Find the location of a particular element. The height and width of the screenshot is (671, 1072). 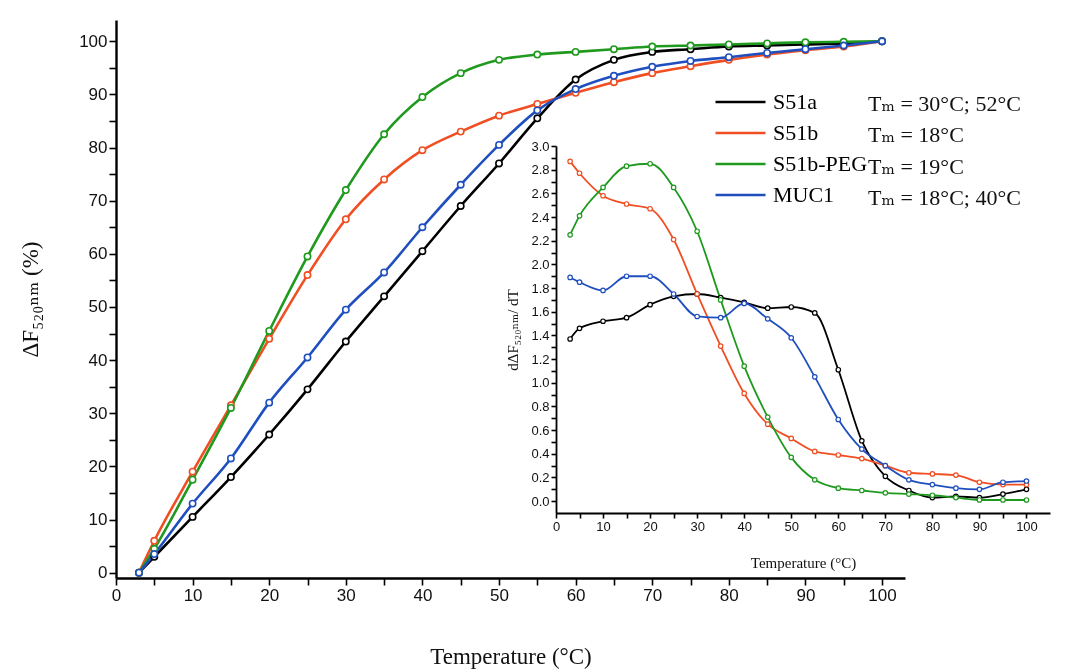

annotation: Tₘ = 18°C; 40°C is located at coordinates (944, 197).